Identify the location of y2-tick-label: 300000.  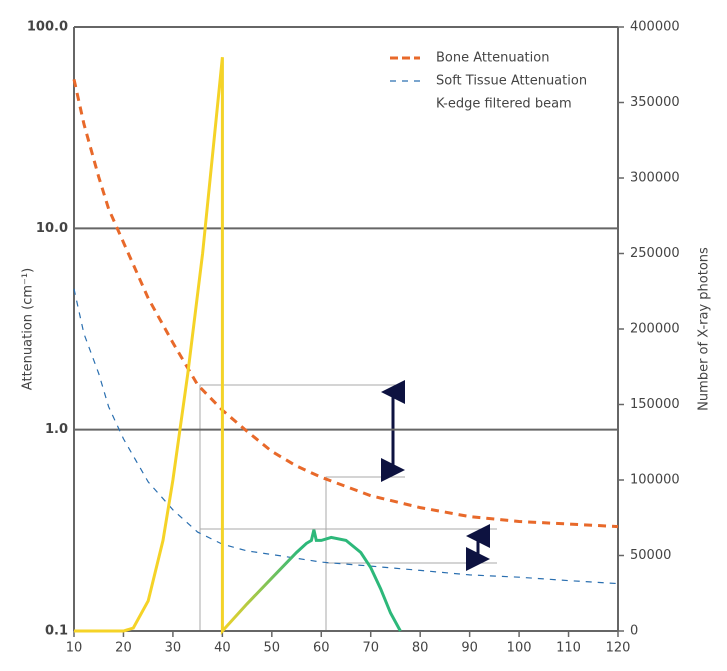
(655, 178).